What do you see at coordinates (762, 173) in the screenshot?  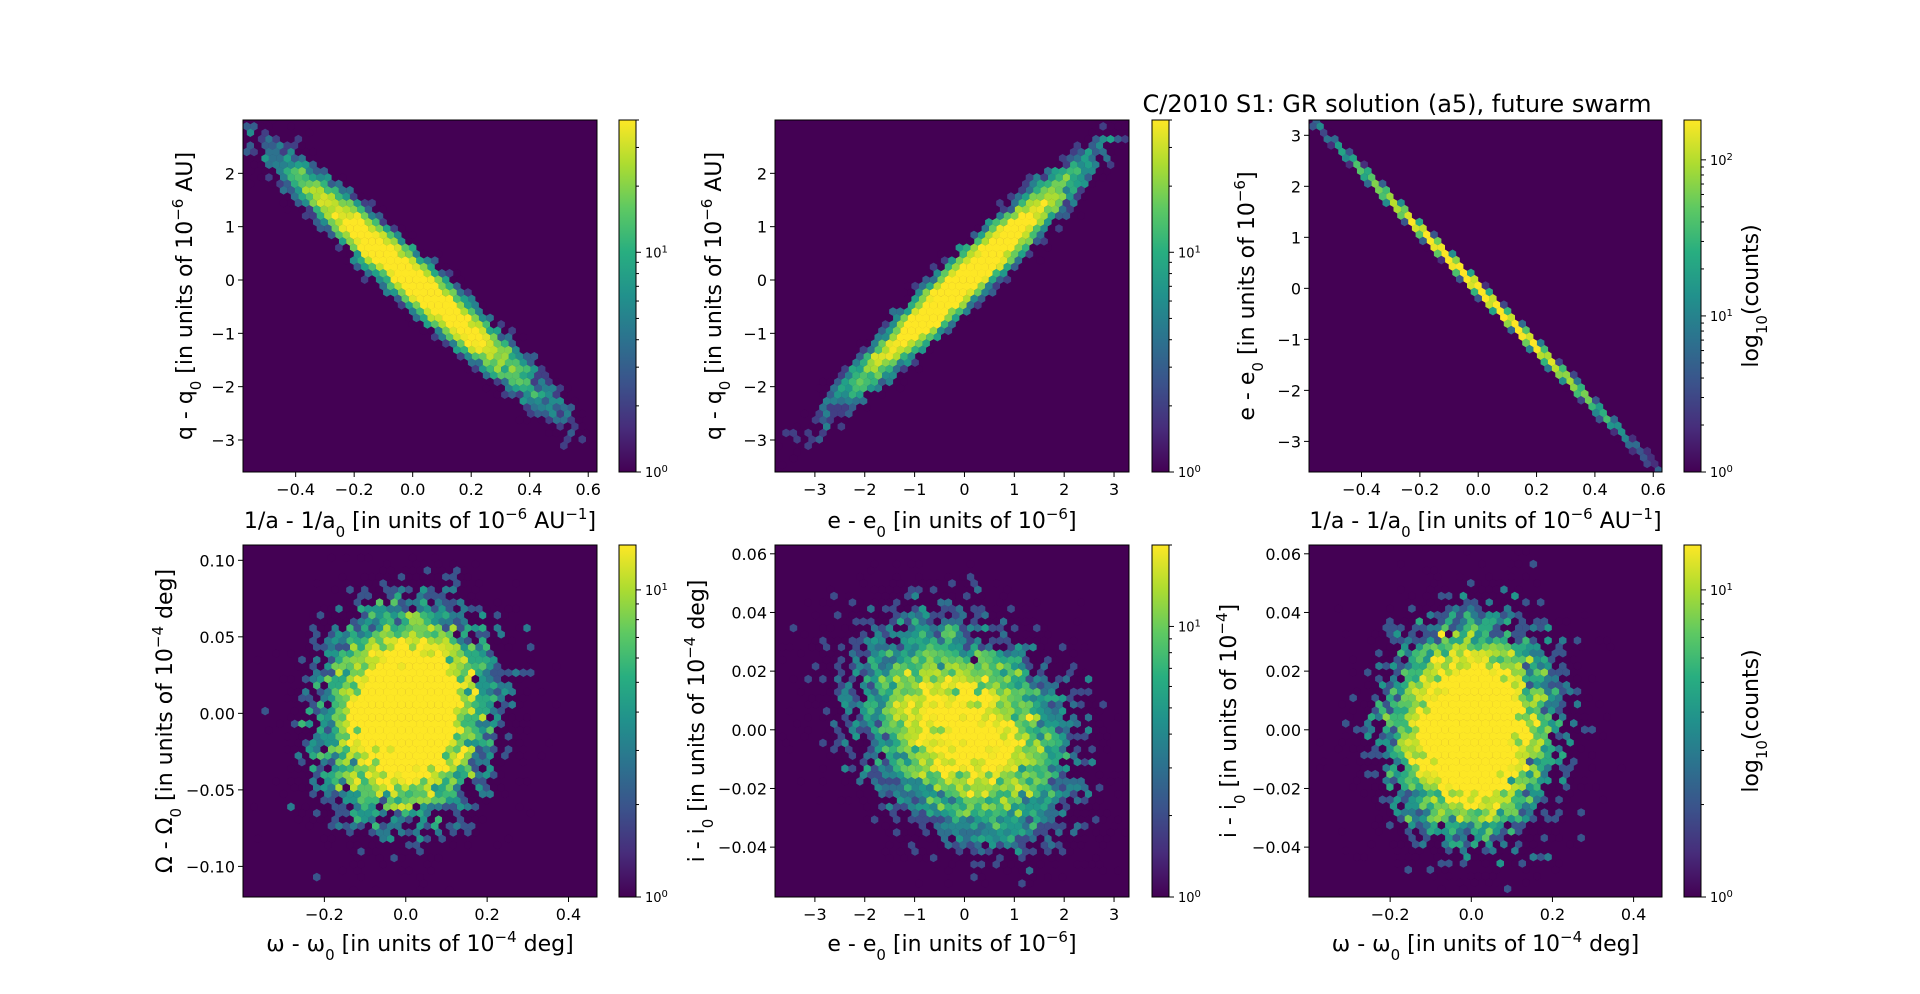 I see `y-tick-label: 2` at bounding box center [762, 173].